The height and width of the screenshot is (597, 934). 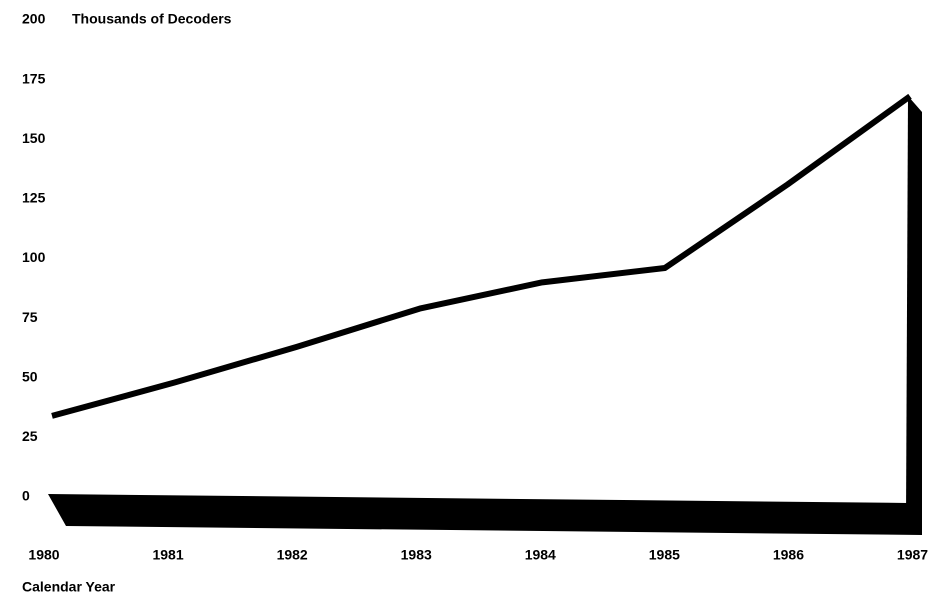 I want to click on x-tick-label: 1987, so click(x=912, y=555).